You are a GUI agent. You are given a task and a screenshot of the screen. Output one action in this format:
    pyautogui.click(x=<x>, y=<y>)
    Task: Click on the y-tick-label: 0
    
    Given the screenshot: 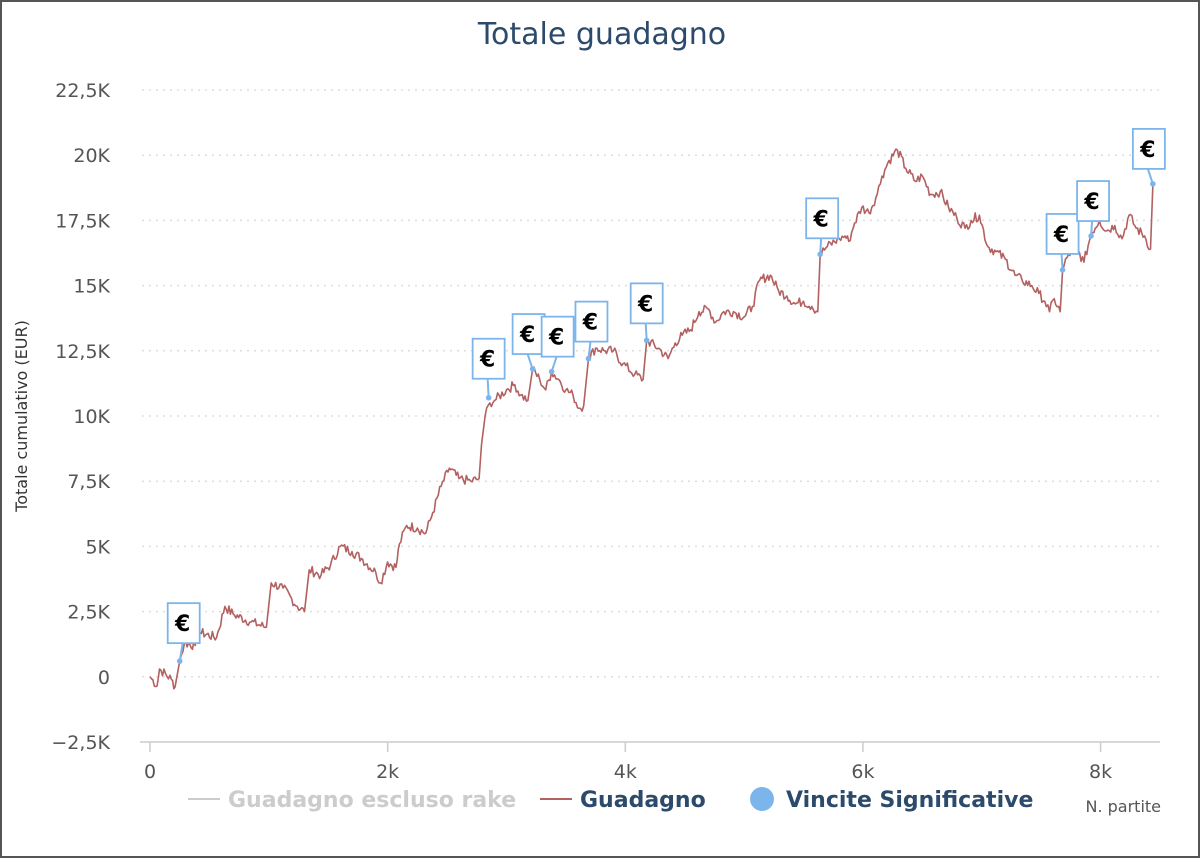 What is the action you would take?
    pyautogui.click(x=104, y=678)
    